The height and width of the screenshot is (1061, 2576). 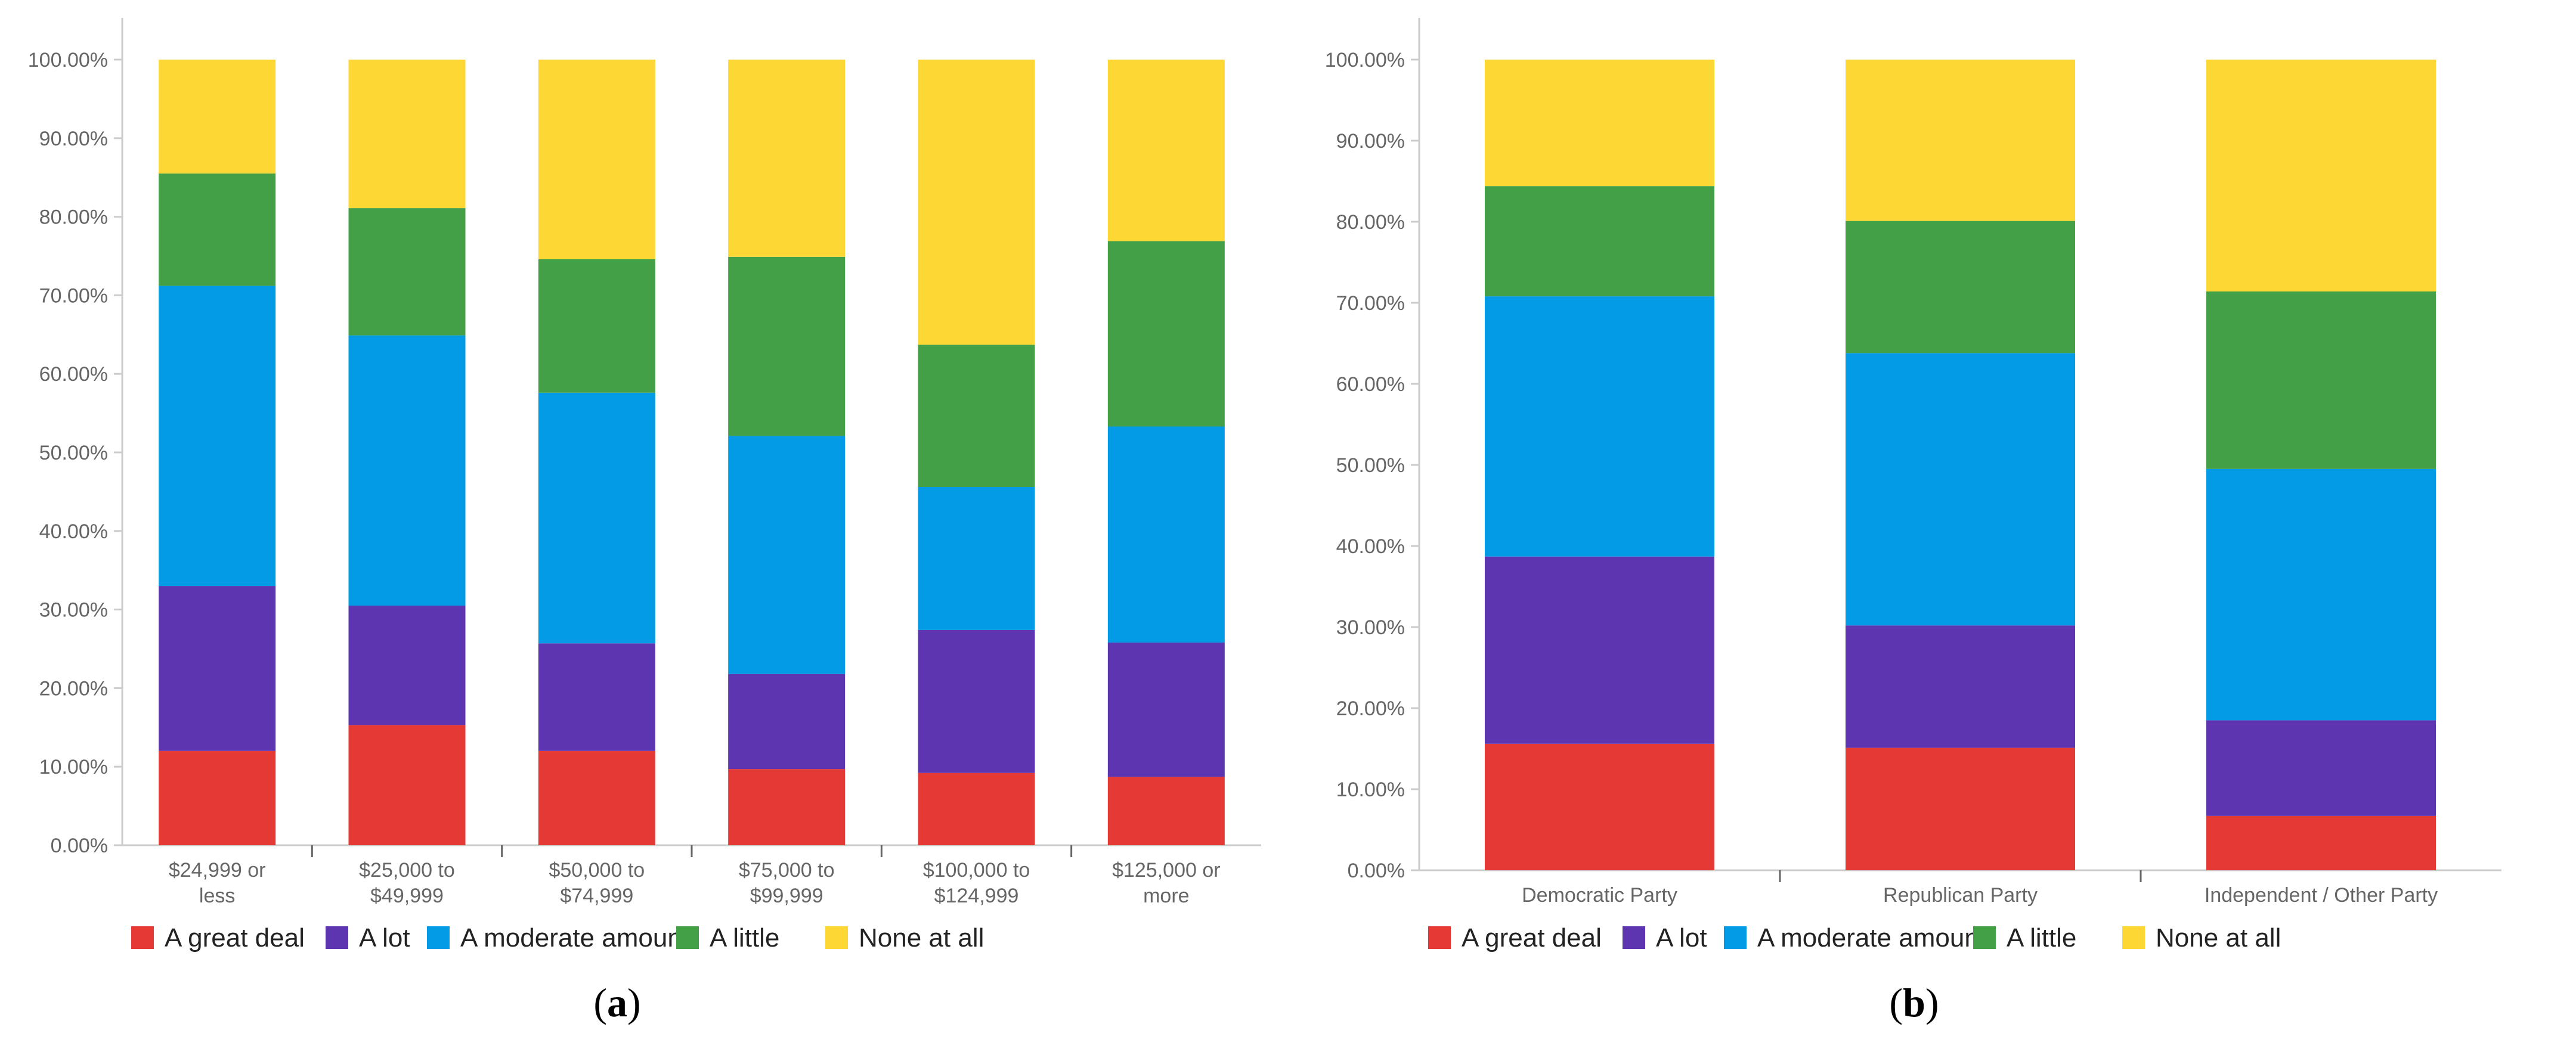 I want to click on panel-label-b: (b), so click(x=1914, y=1002).